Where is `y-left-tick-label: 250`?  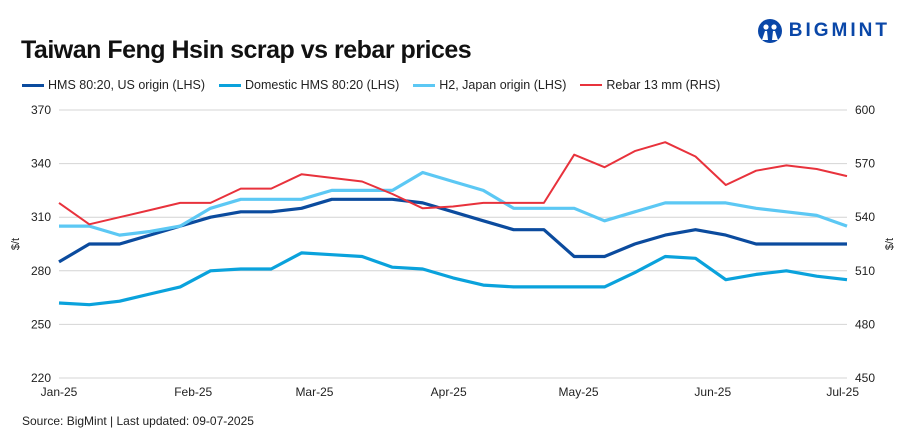 y-left-tick-label: 250 is located at coordinates (41, 324).